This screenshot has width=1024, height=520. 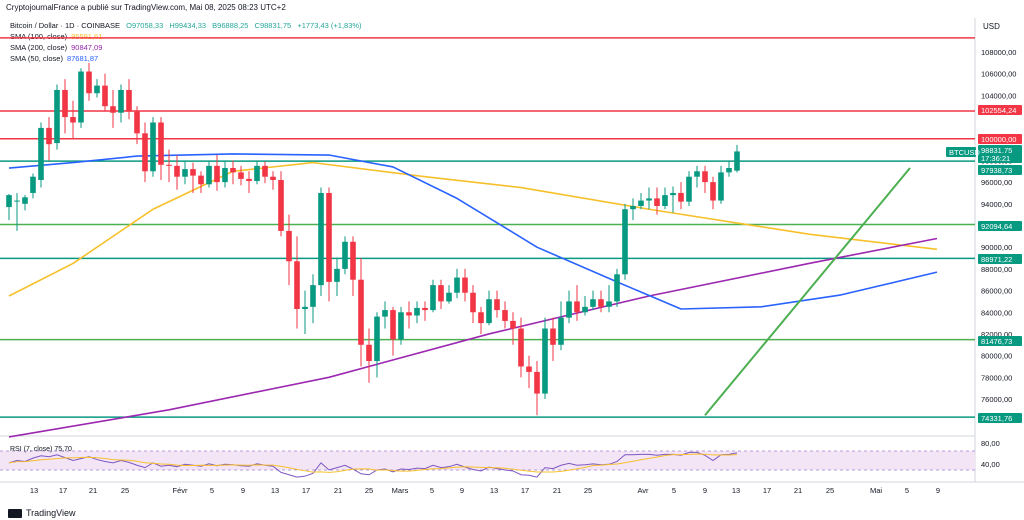 I want to click on legend-value: 90847,09, so click(x=87, y=47).